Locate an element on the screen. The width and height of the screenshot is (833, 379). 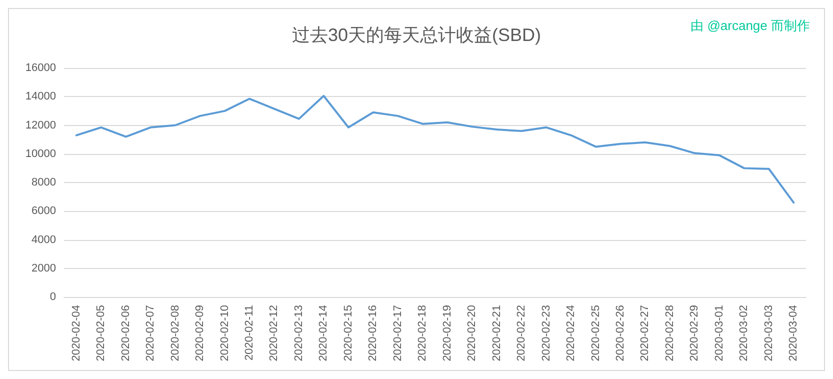
x-tick-label: 2020-02-14 is located at coordinates (324, 333).